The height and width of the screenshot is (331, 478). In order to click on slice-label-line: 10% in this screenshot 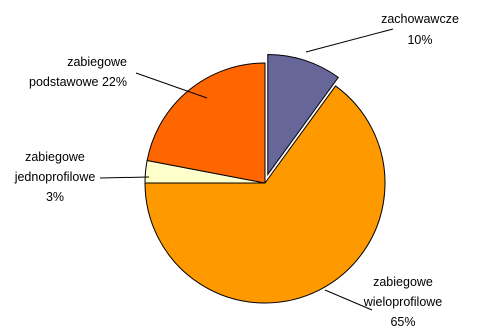, I will do `click(419, 40)`.